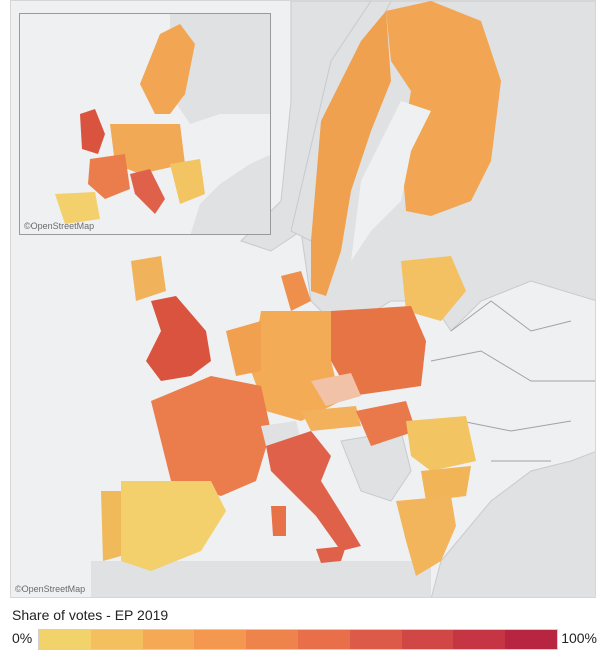 The width and height of the screenshot is (605, 660). I want to click on legend-title: Share of votes - EP 2019, so click(90, 615).